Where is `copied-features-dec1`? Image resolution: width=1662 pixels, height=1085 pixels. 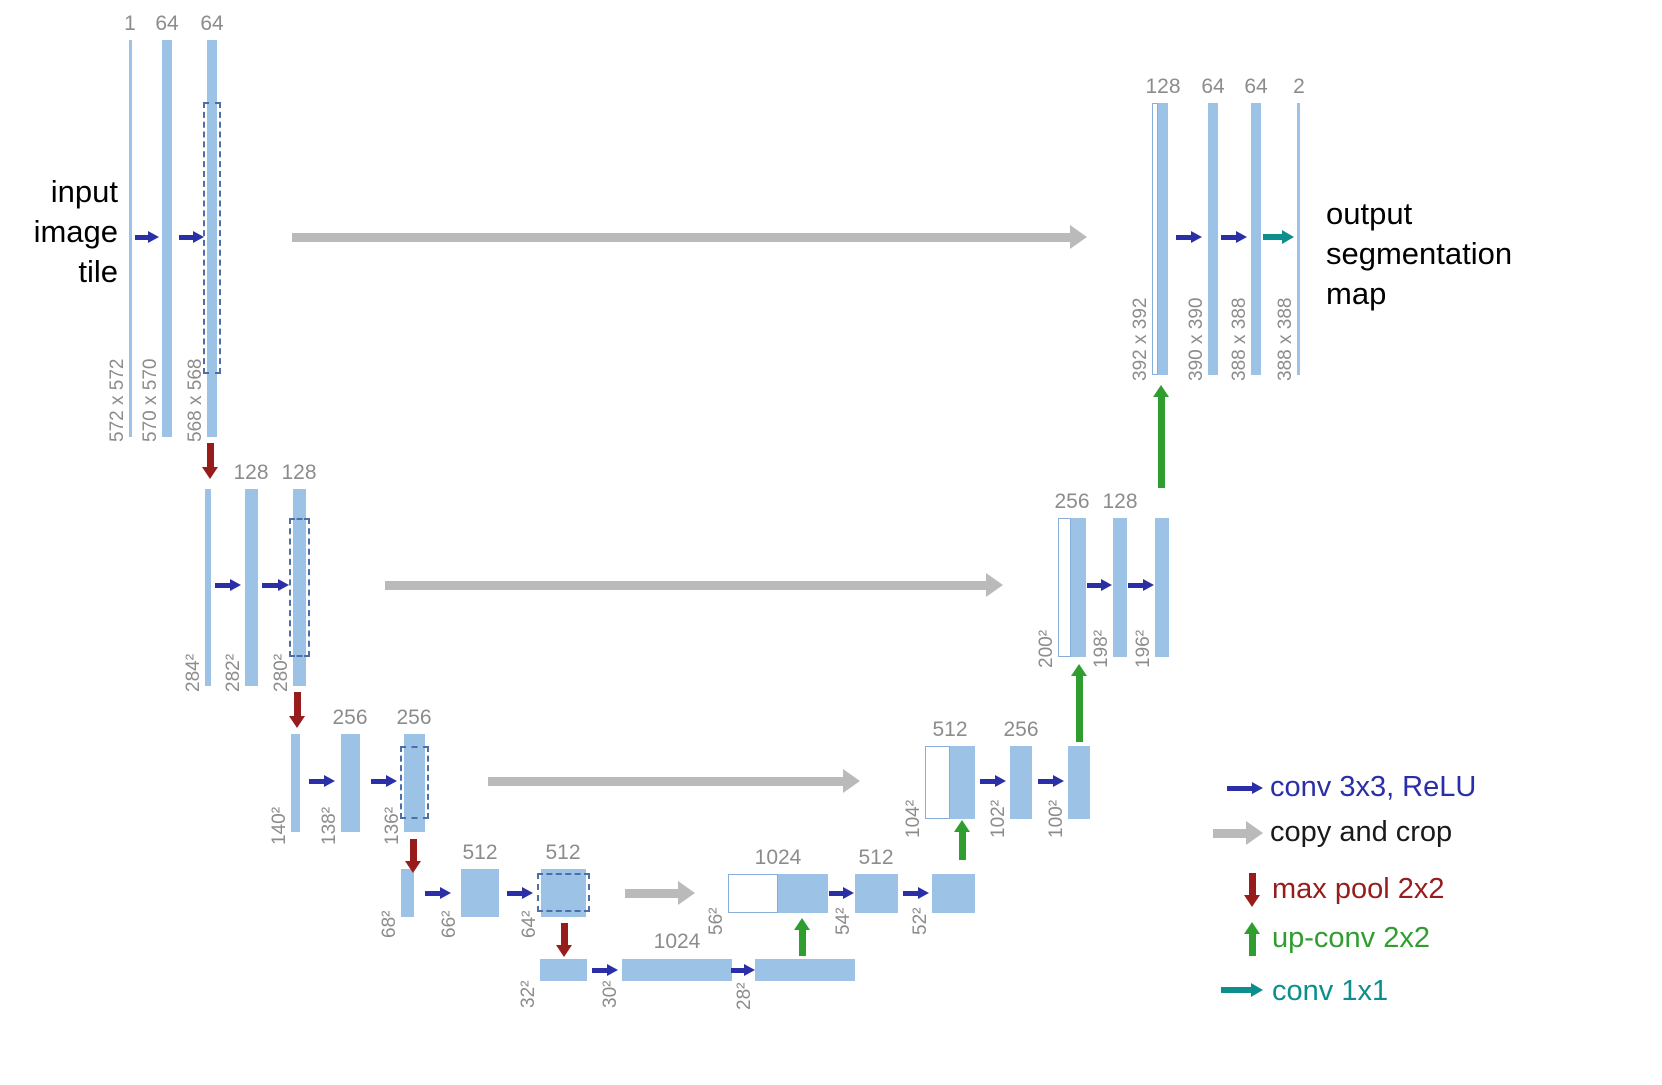 copied-features-dec1 is located at coordinates (1163, 239).